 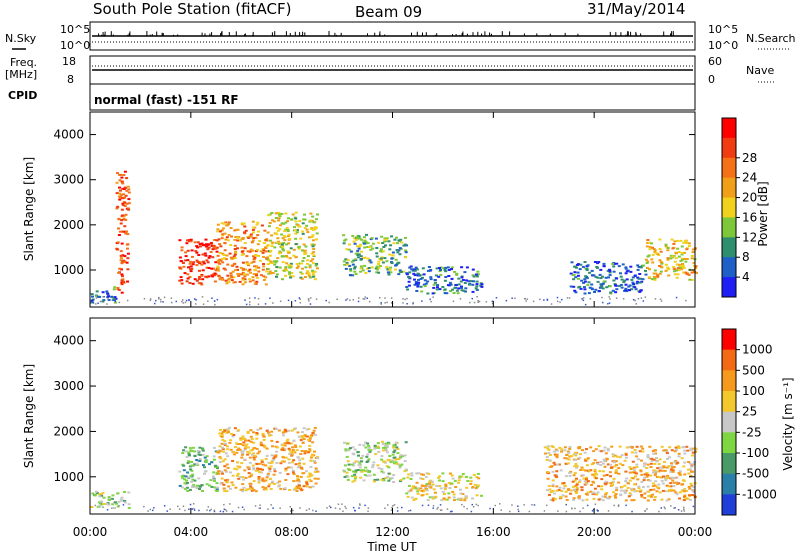 I want to click on cpid-text: normal (fast) -151 RF, so click(x=166, y=100).